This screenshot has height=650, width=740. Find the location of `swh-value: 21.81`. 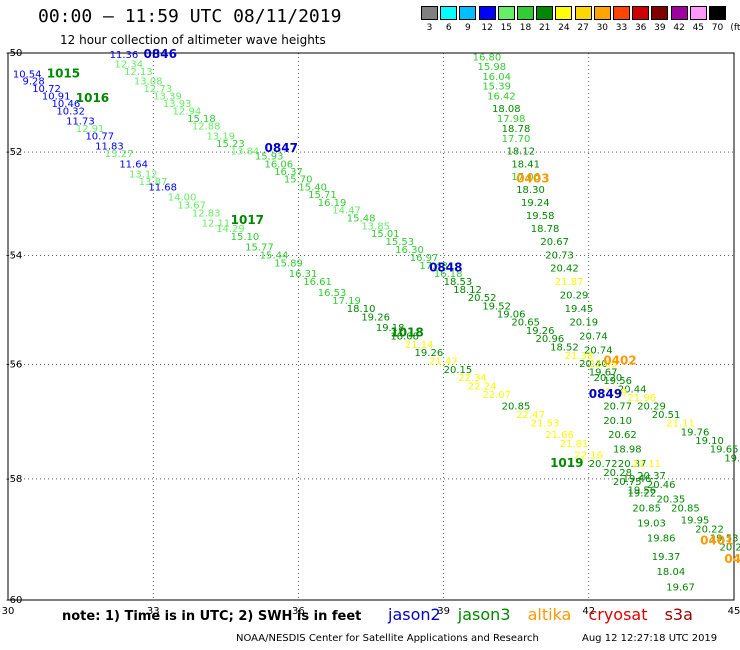

swh-value: 21.81 is located at coordinates (574, 444).